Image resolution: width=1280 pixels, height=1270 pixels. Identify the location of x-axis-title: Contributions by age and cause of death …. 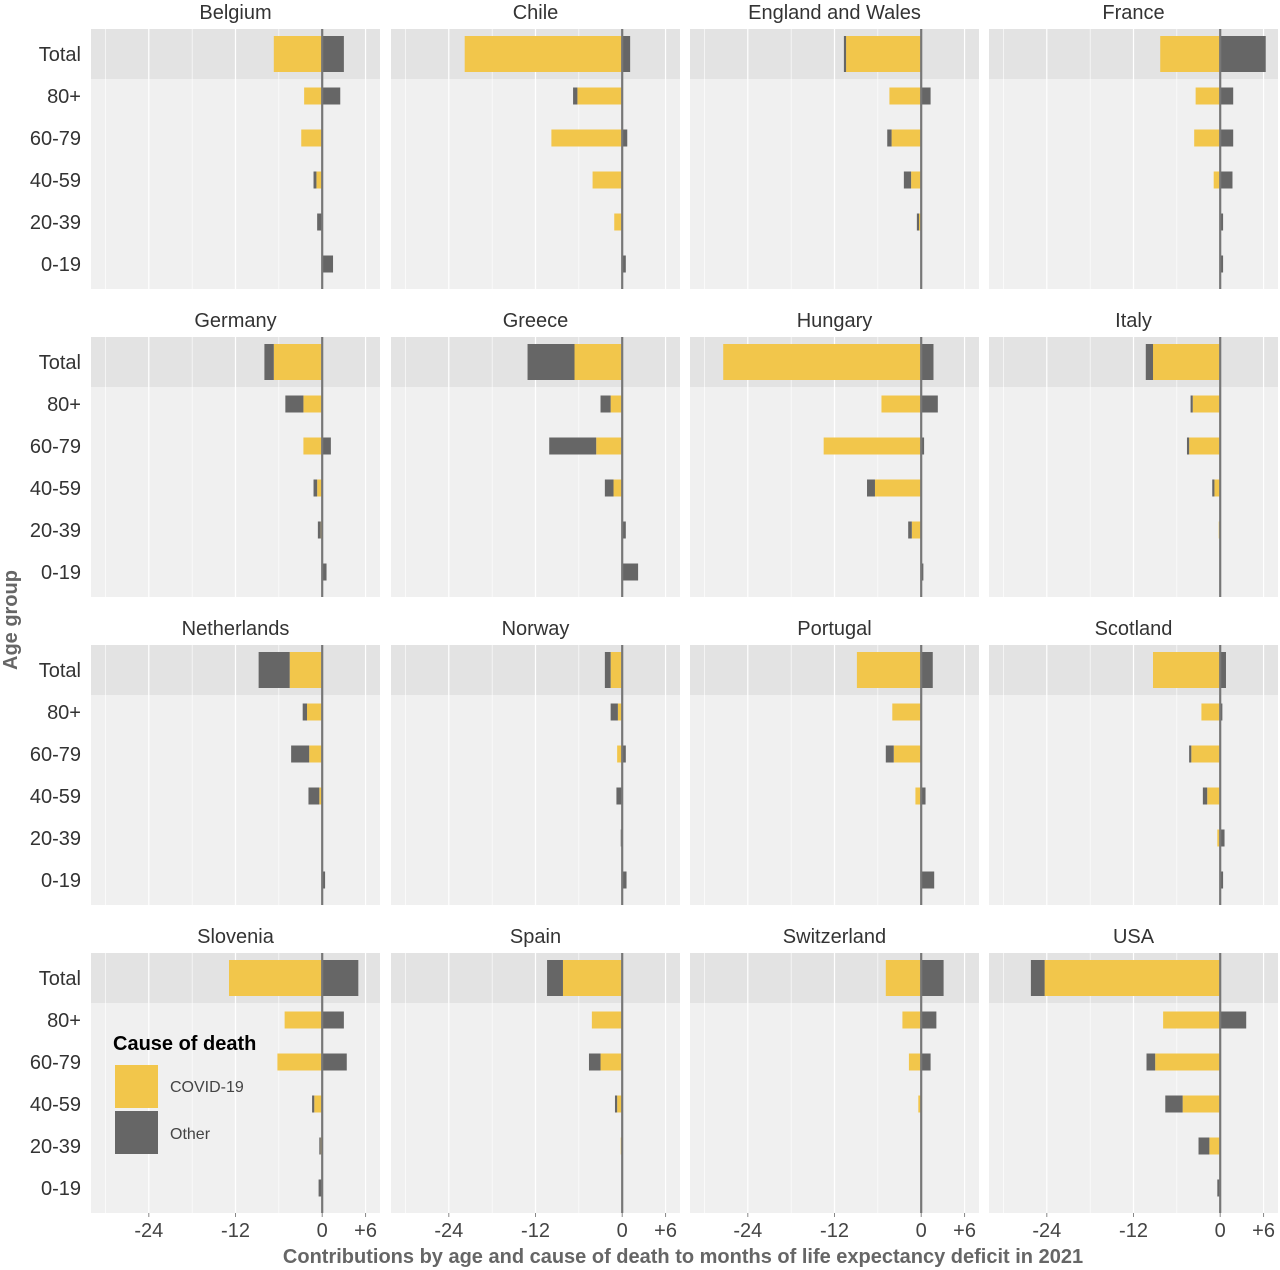
(683, 1257).